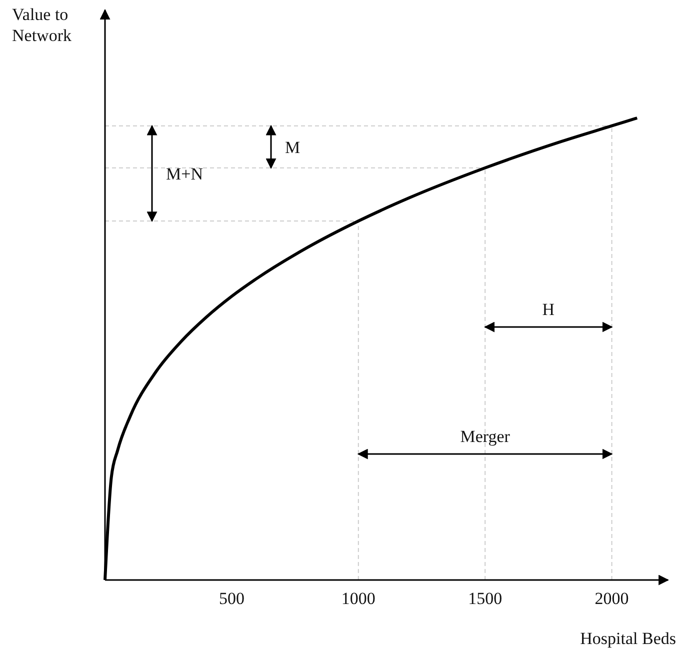 The width and height of the screenshot is (678, 652). I want to click on annotation: M, so click(292, 147).